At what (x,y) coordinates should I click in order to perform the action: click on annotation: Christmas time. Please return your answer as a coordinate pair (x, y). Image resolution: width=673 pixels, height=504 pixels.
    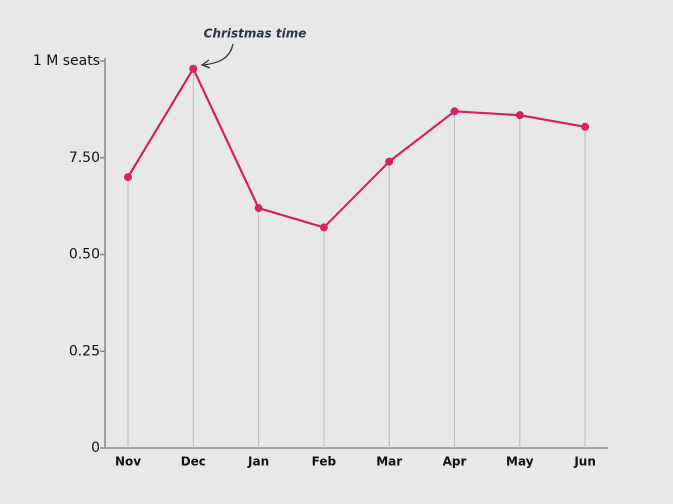
    Looking at the image, I should click on (255, 34).